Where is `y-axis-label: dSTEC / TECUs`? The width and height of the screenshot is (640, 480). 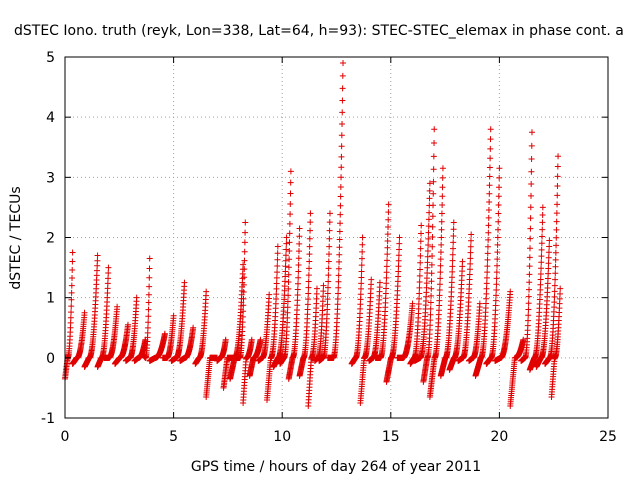 y-axis-label: dSTEC / TECUs is located at coordinates (16, 237).